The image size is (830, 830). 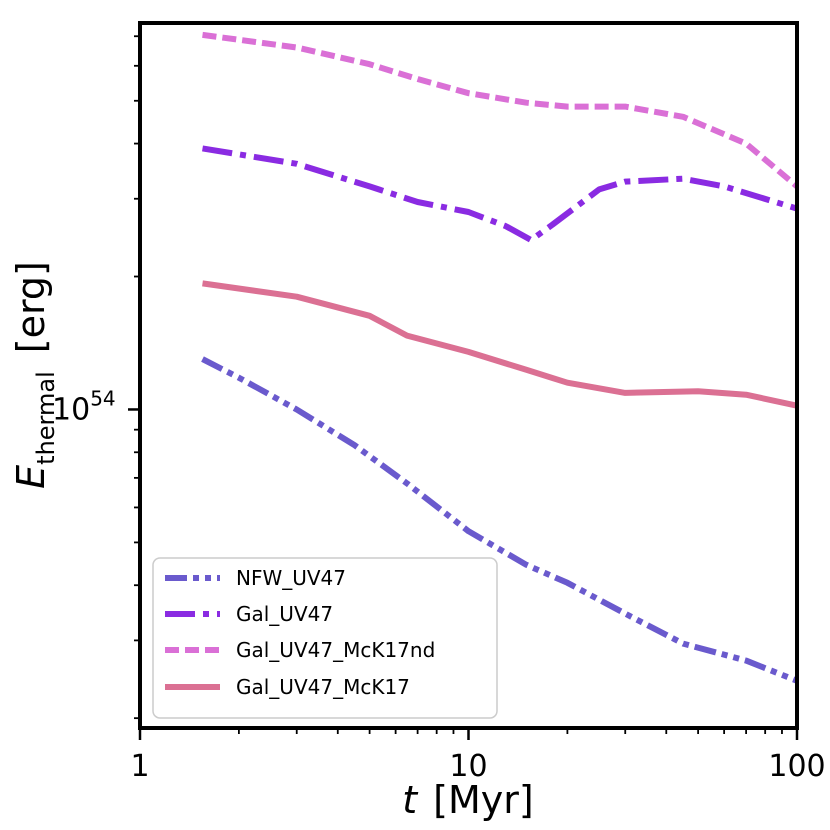 What do you see at coordinates (31, 477) in the screenshot?
I see `y-axis-label-symbol: E` at bounding box center [31, 477].